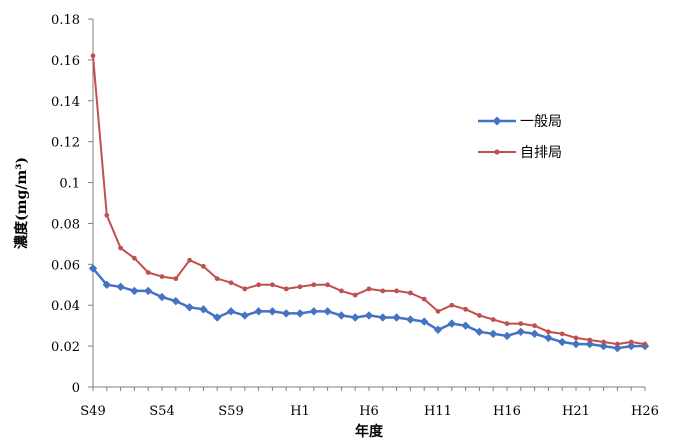 The width and height of the screenshot is (674, 442). What do you see at coordinates (65, 143) in the screenshot?
I see `y-tick-label: 0.12` at bounding box center [65, 143].